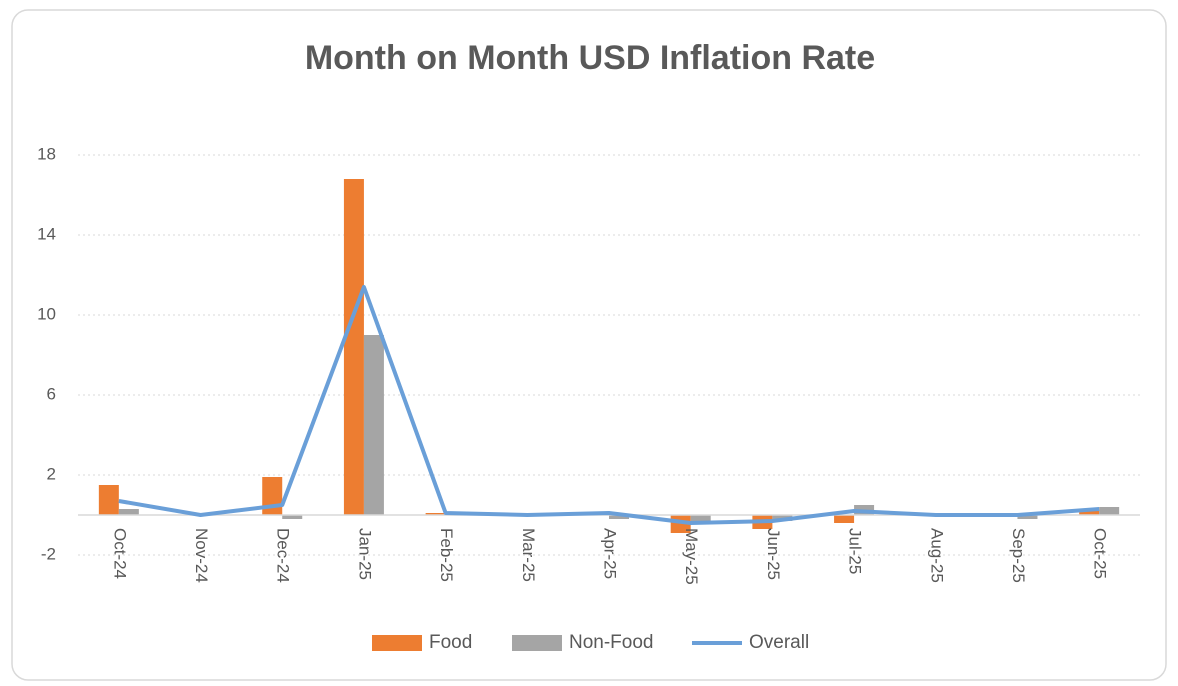 The image size is (1178, 686). What do you see at coordinates (691, 556) in the screenshot?
I see `x-tick-label: May-25` at bounding box center [691, 556].